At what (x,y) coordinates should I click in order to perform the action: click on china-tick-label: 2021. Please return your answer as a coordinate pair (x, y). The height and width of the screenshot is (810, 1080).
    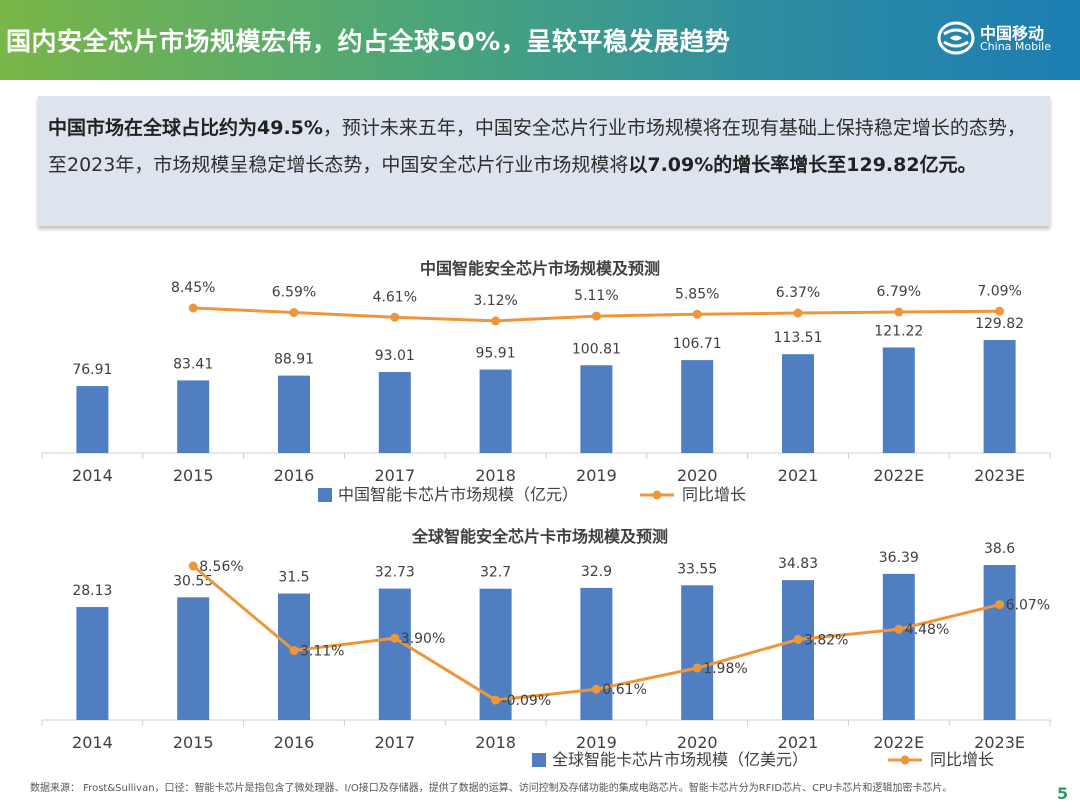
    Looking at the image, I should click on (798, 475).